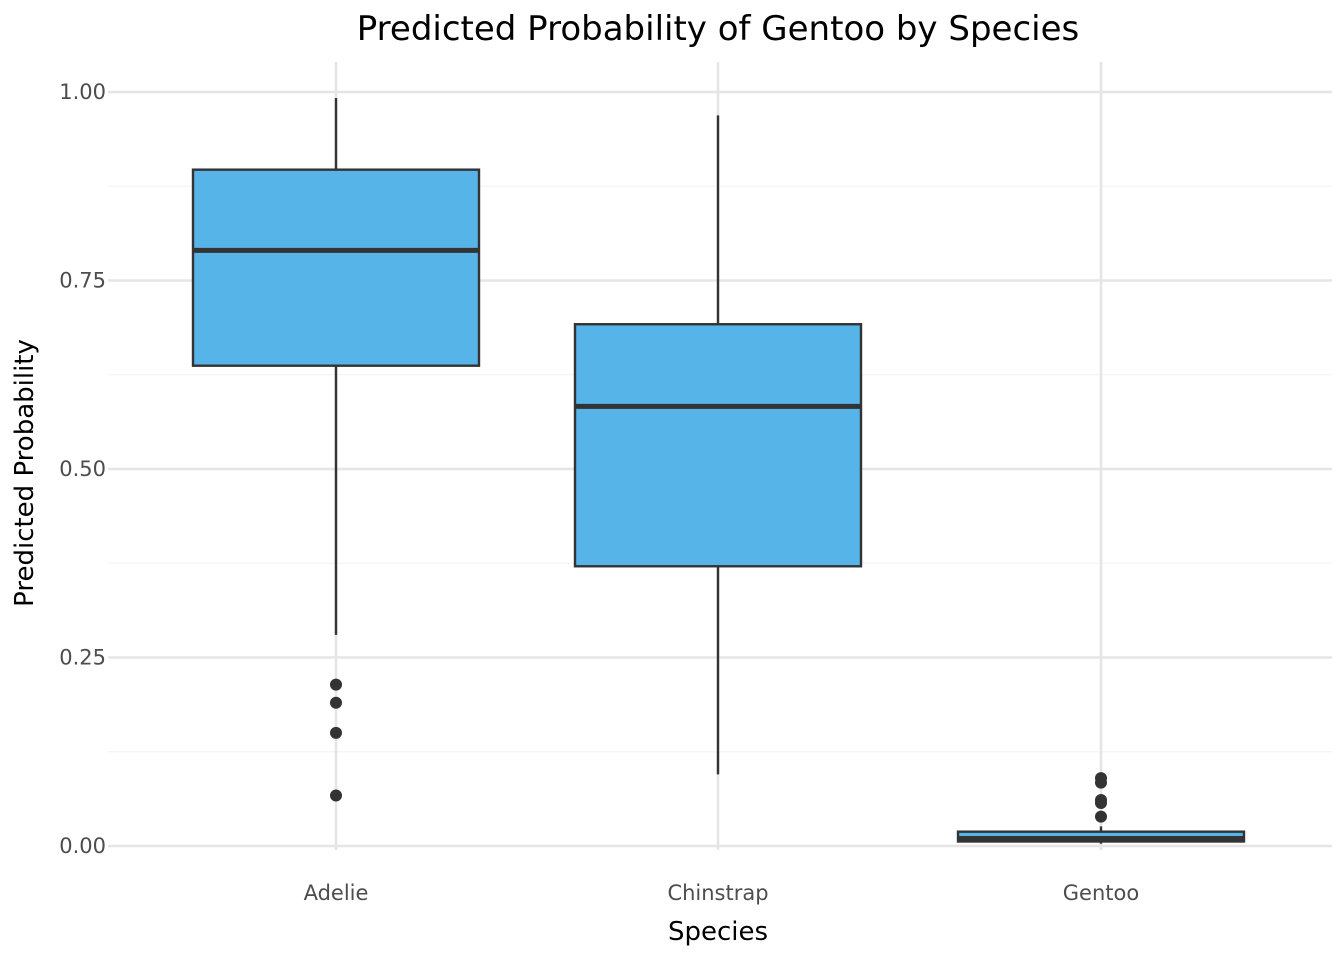 Image resolution: width=1344 pixels, height=960 pixels. What do you see at coordinates (718, 932) in the screenshot?
I see `x-axis-title: Species` at bounding box center [718, 932].